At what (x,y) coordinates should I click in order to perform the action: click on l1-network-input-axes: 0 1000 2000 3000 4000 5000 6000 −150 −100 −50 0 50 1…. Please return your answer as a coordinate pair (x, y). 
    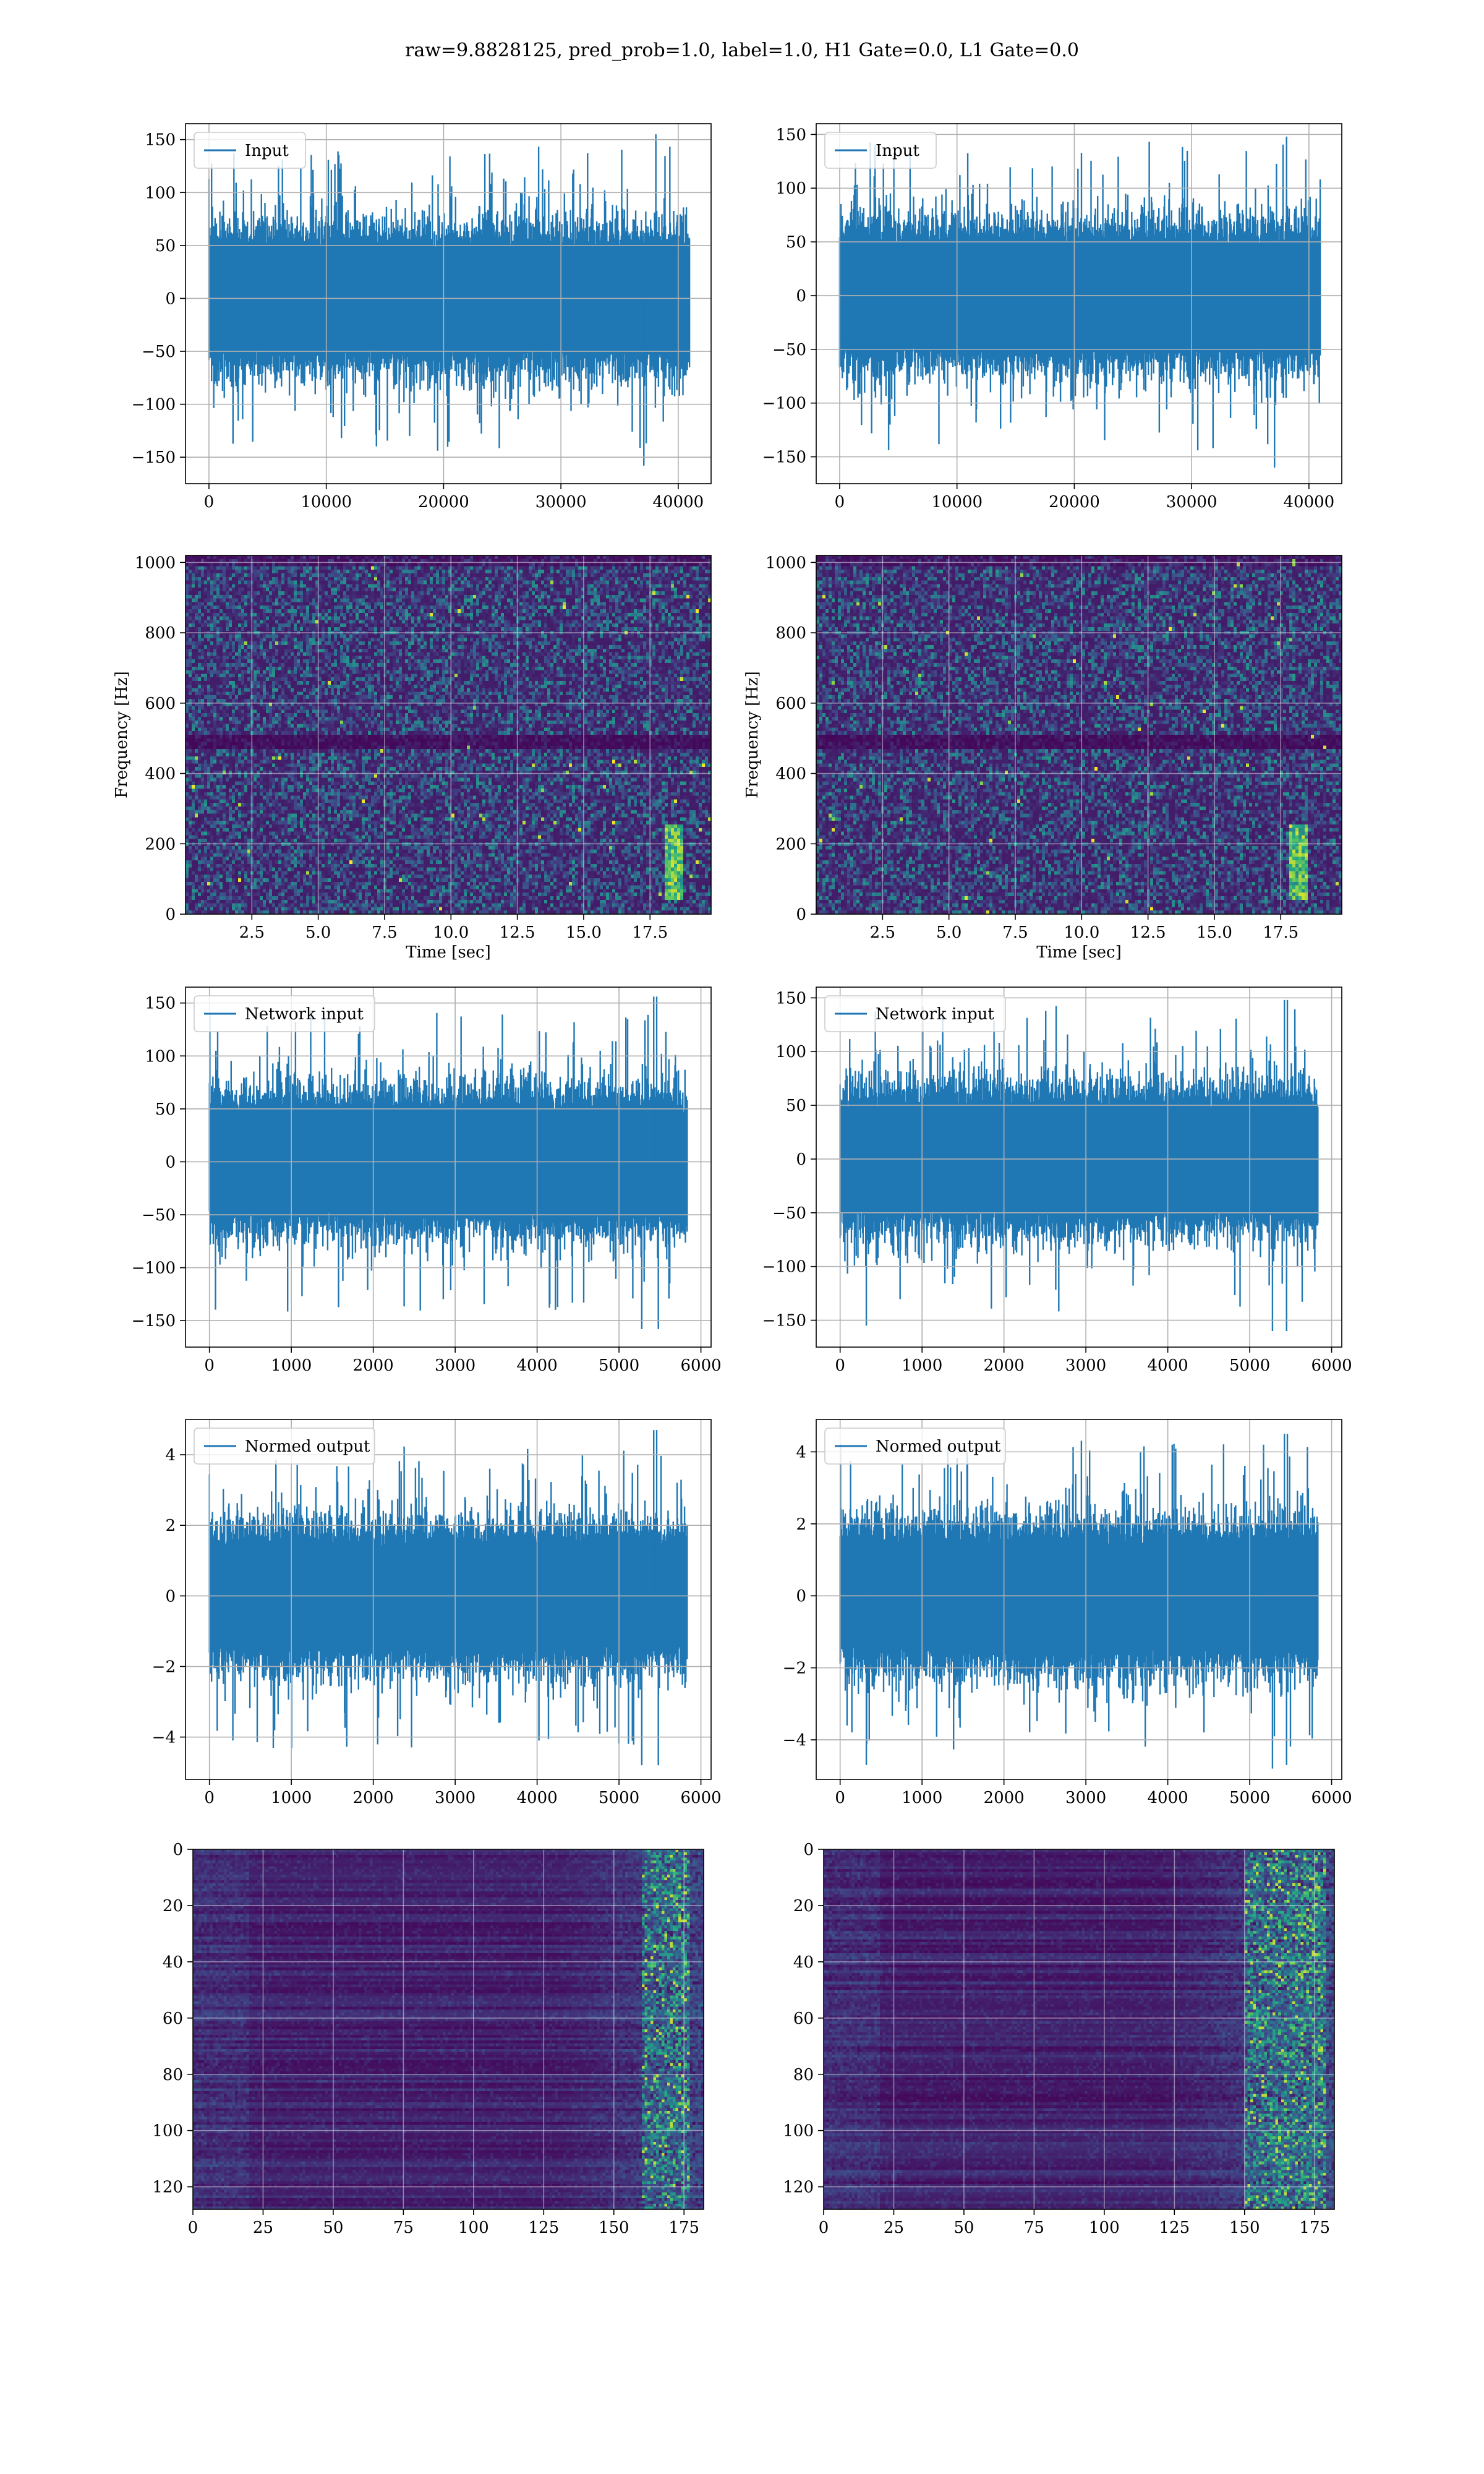
    Looking at the image, I should click on (1057, 1181).